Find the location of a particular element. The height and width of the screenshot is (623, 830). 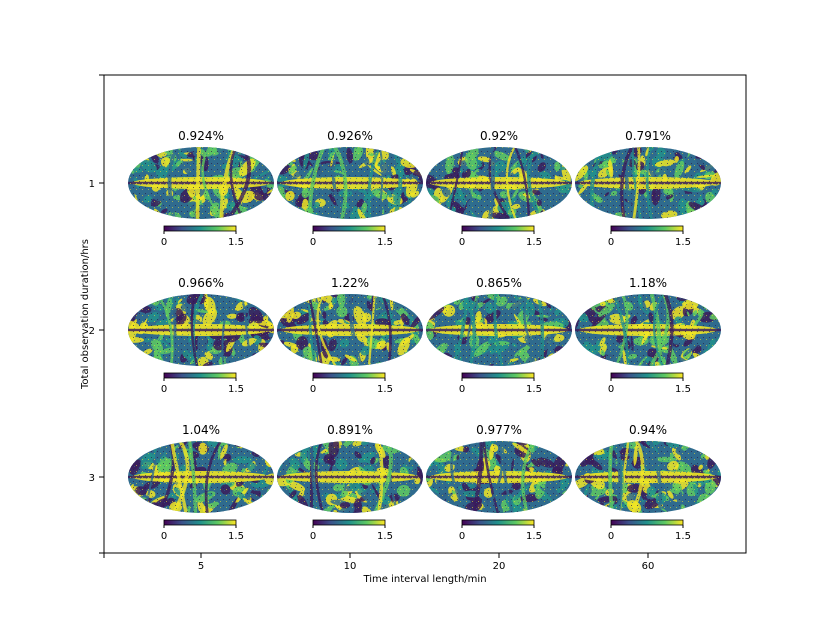

panel-title: 0.977% is located at coordinates (499, 430).